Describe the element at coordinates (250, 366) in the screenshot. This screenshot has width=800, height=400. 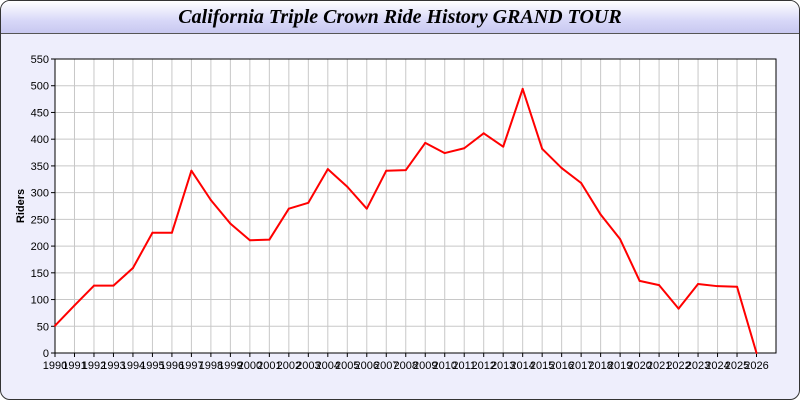
I see `x-tick-label: 2000` at that location.